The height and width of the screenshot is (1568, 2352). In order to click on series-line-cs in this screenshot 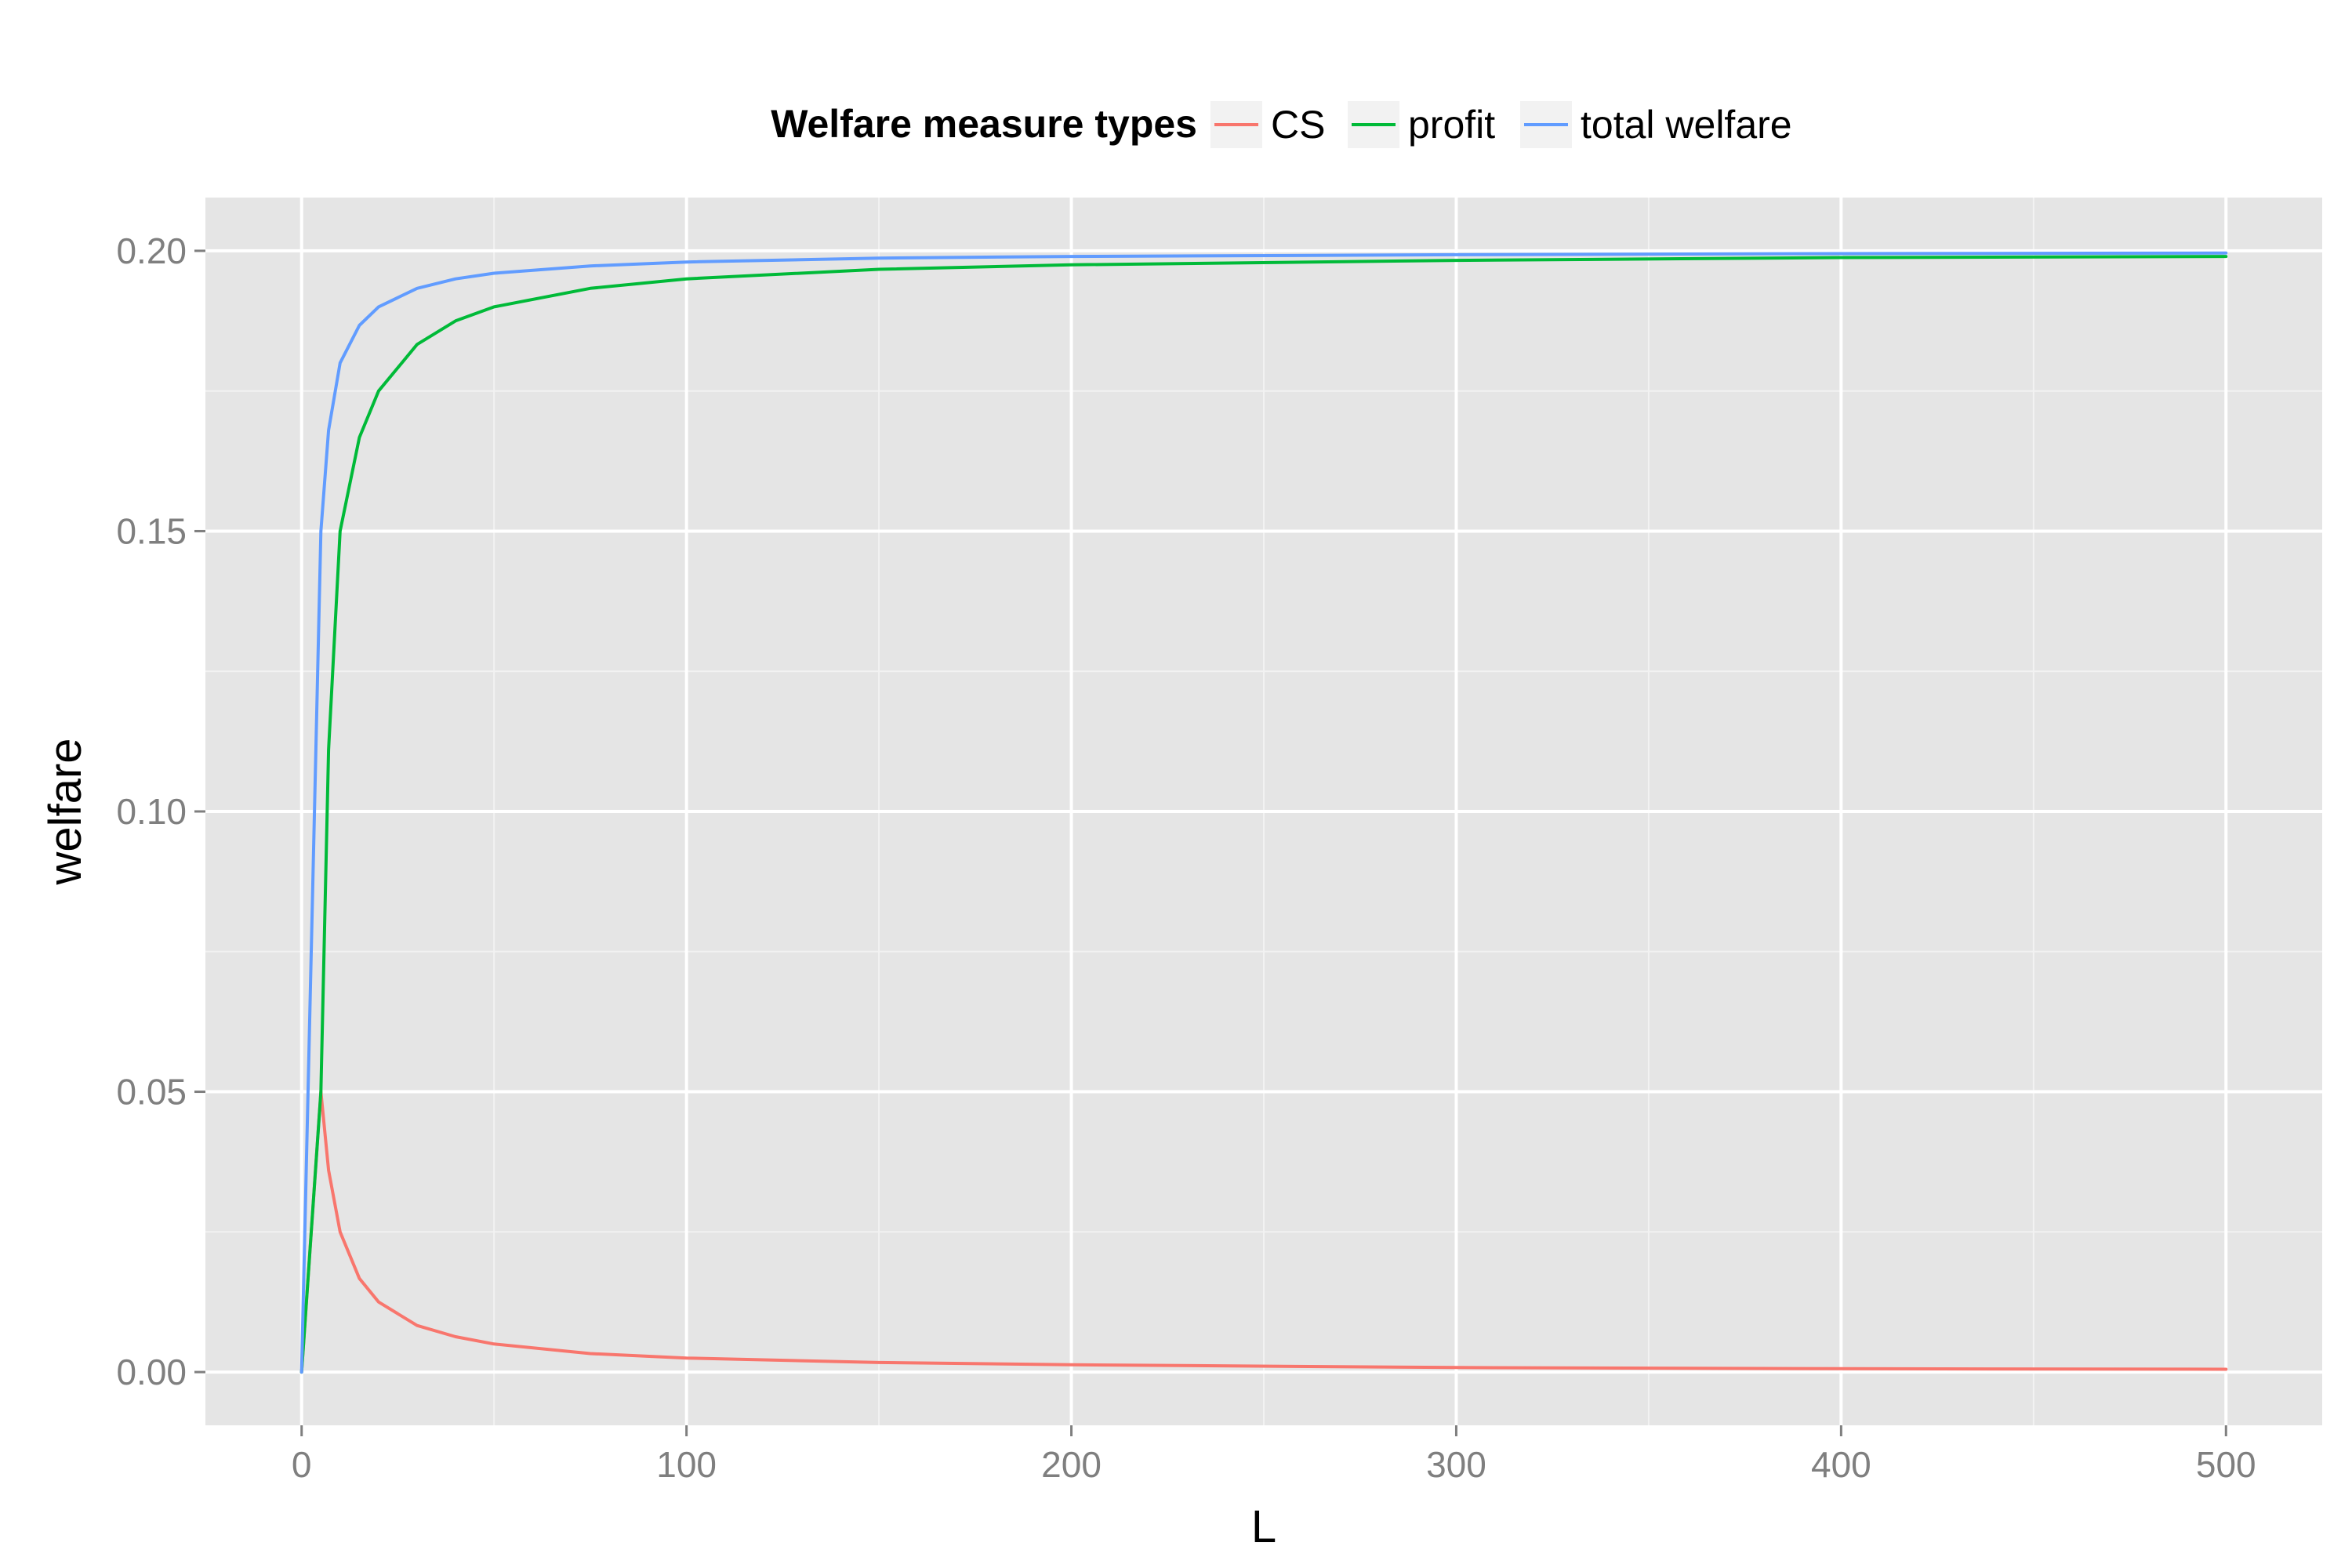, I will do `click(1263, 1232)`.